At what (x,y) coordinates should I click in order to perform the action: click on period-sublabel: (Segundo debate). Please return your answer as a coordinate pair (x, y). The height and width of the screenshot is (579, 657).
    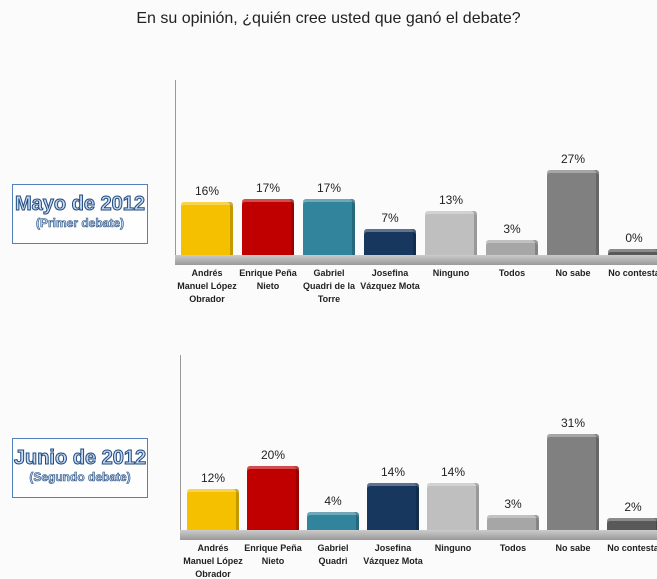
    Looking at the image, I should click on (80, 477).